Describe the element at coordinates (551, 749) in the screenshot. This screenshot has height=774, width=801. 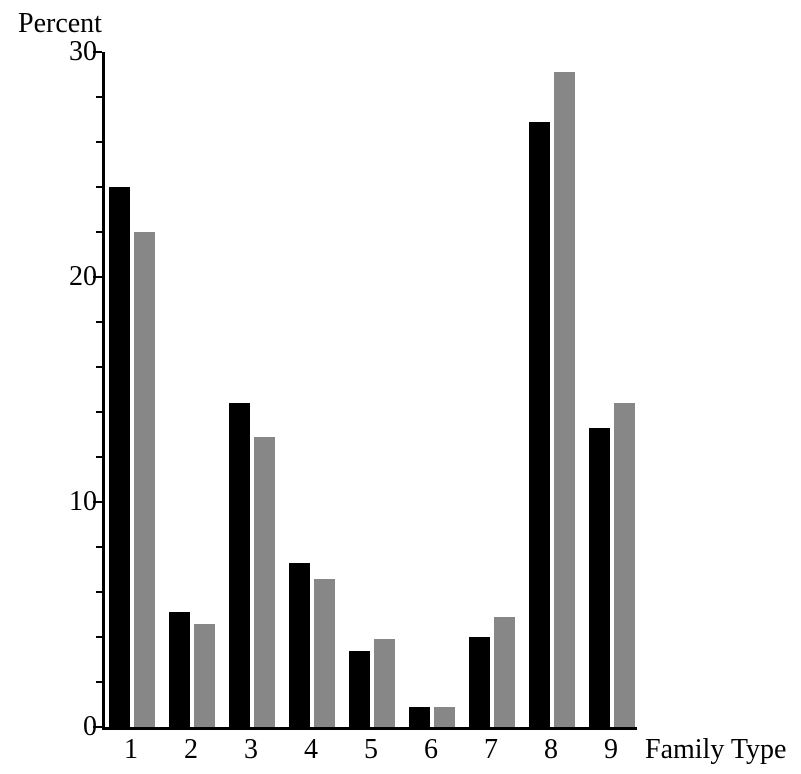
I see `x-category-label: 8` at that location.